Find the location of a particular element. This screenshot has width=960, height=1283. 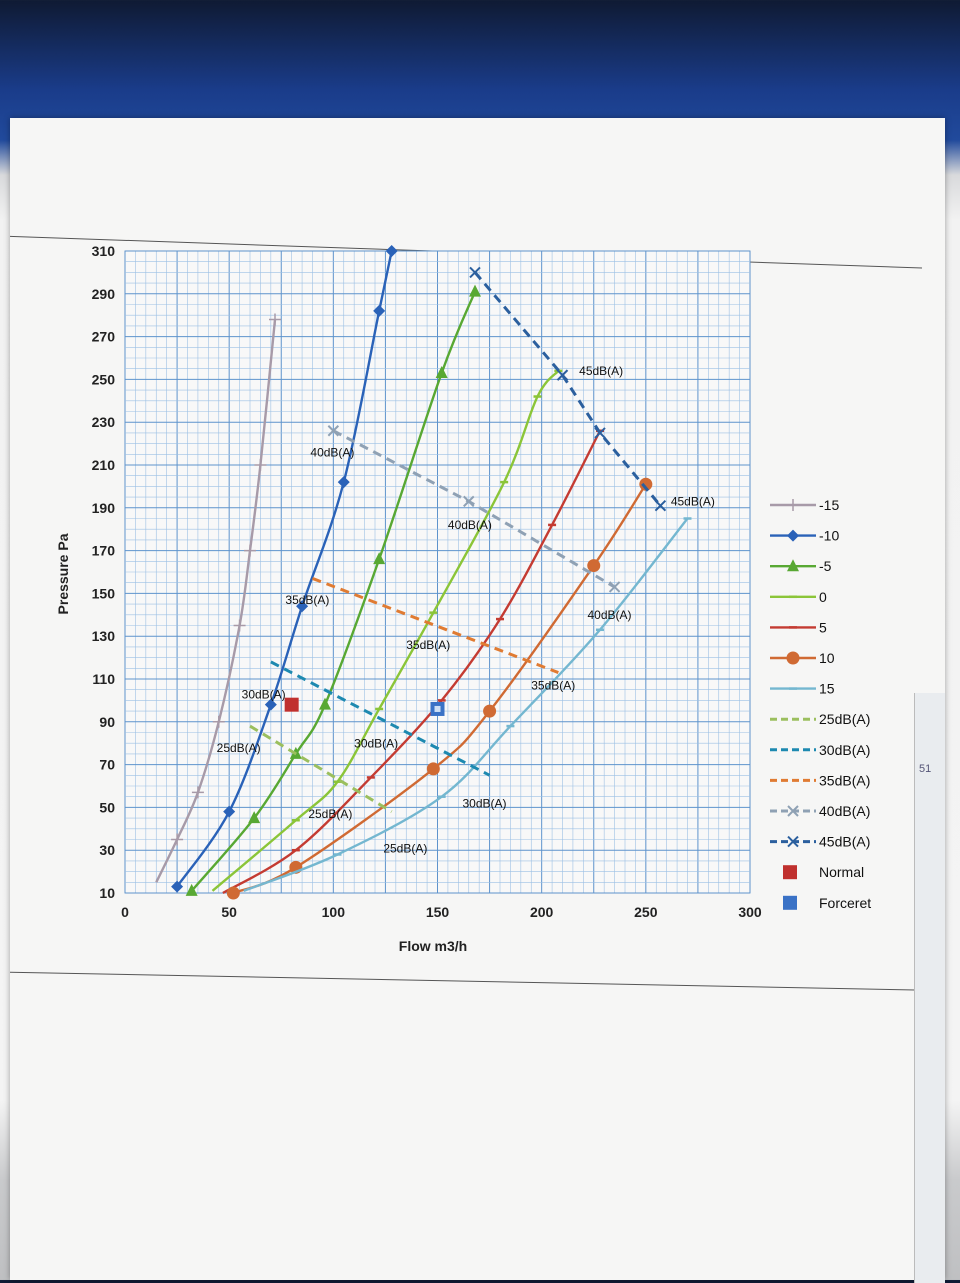

y-tick-label: 270 is located at coordinates (104, 337).